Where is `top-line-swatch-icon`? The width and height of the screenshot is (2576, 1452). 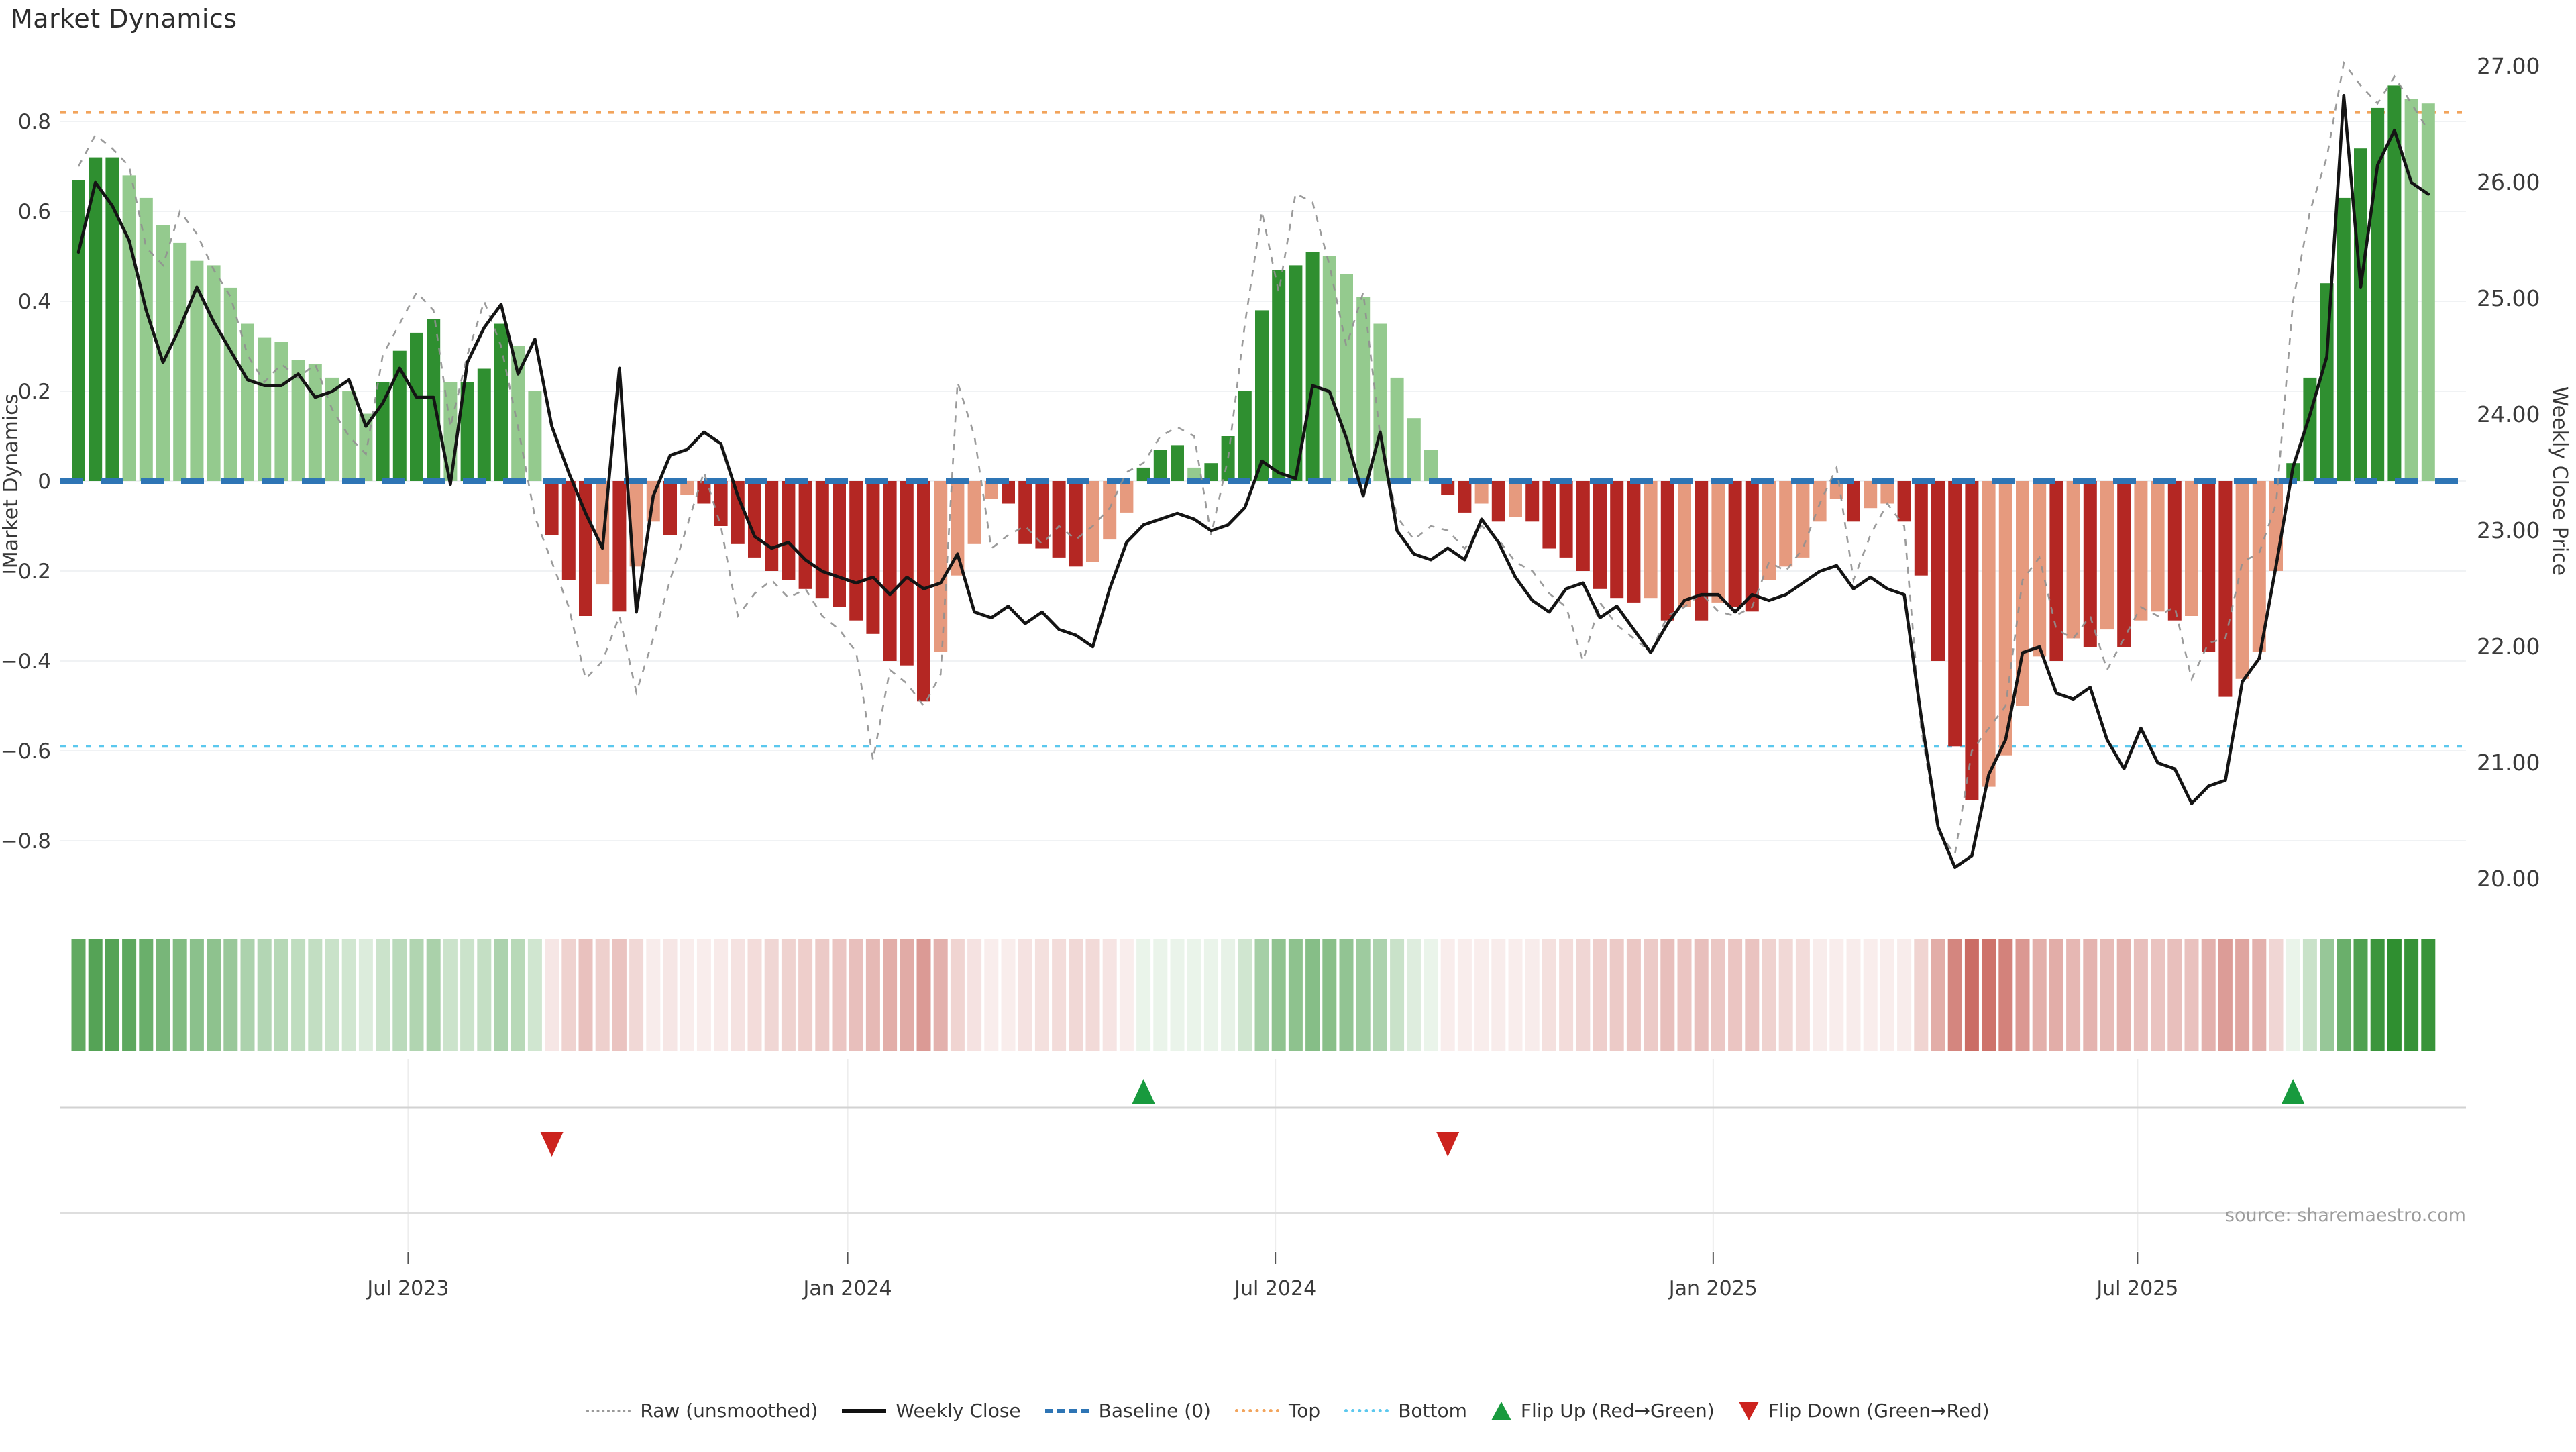
top-line-swatch-icon is located at coordinates (1256, 1410).